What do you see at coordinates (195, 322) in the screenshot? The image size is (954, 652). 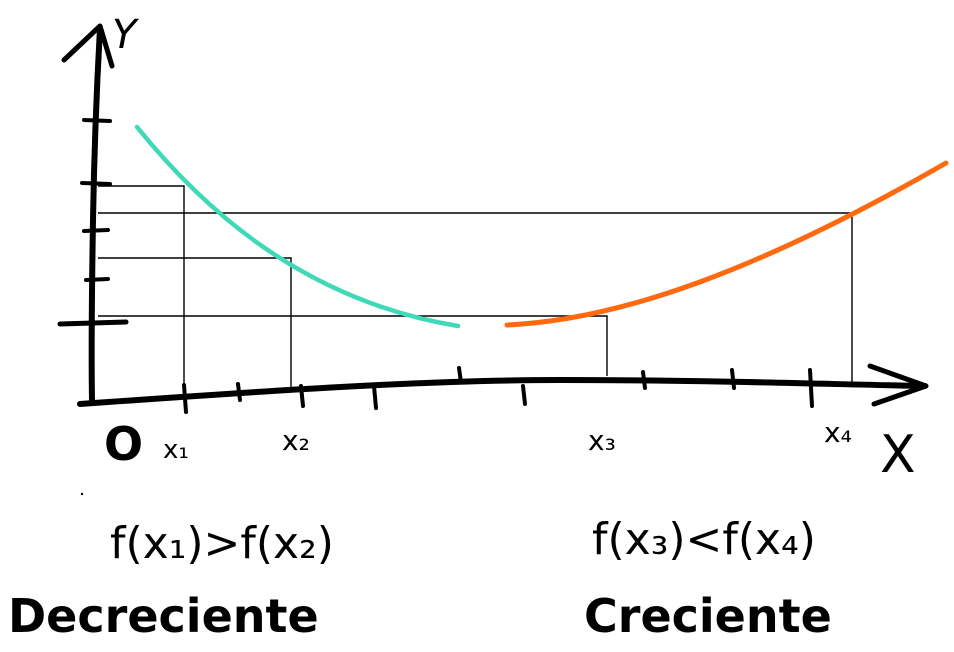 I see `guide-x2` at bounding box center [195, 322].